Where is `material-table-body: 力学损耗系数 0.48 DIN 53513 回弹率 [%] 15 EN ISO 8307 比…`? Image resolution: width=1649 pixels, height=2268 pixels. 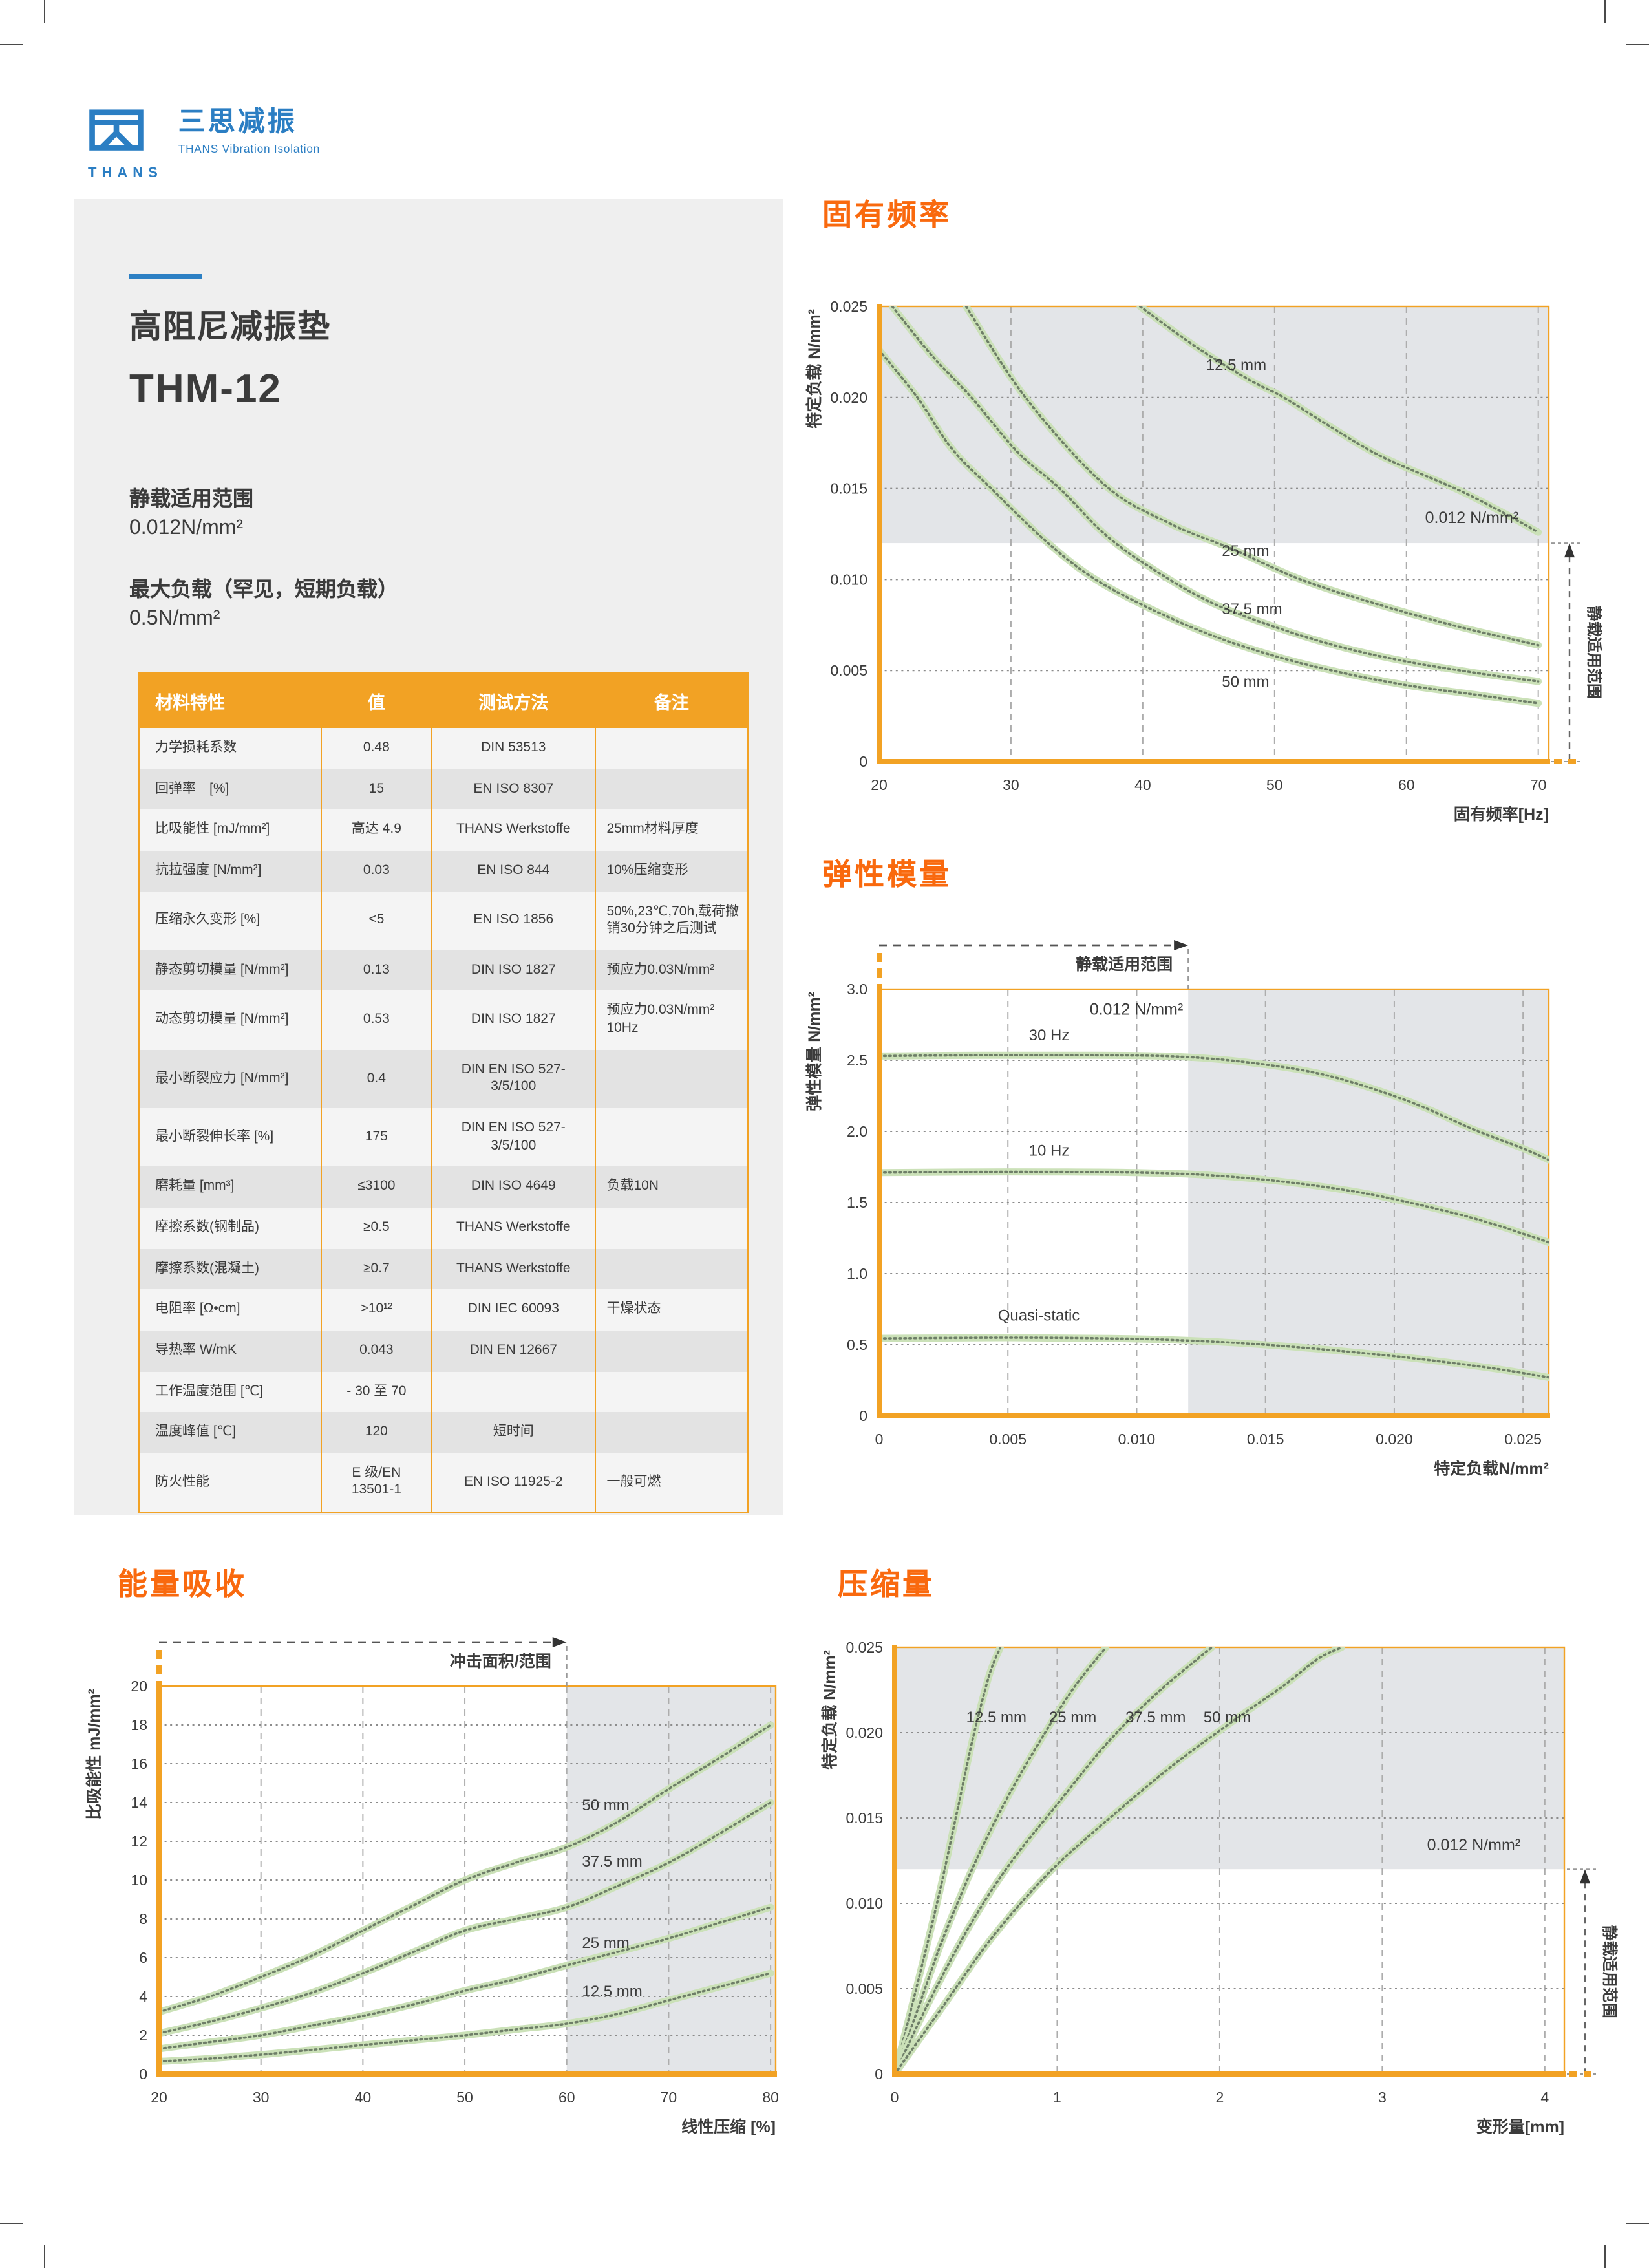 material-table-body: 力学损耗系数 0.48 DIN 53513 回弹率 [%] 15 EN ISO 8307 比… is located at coordinates (443, 1120).